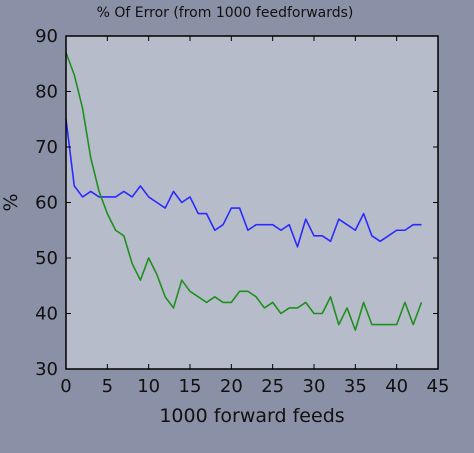  I want to click on x-axis-label: 1000 forward feeds, so click(251, 416).